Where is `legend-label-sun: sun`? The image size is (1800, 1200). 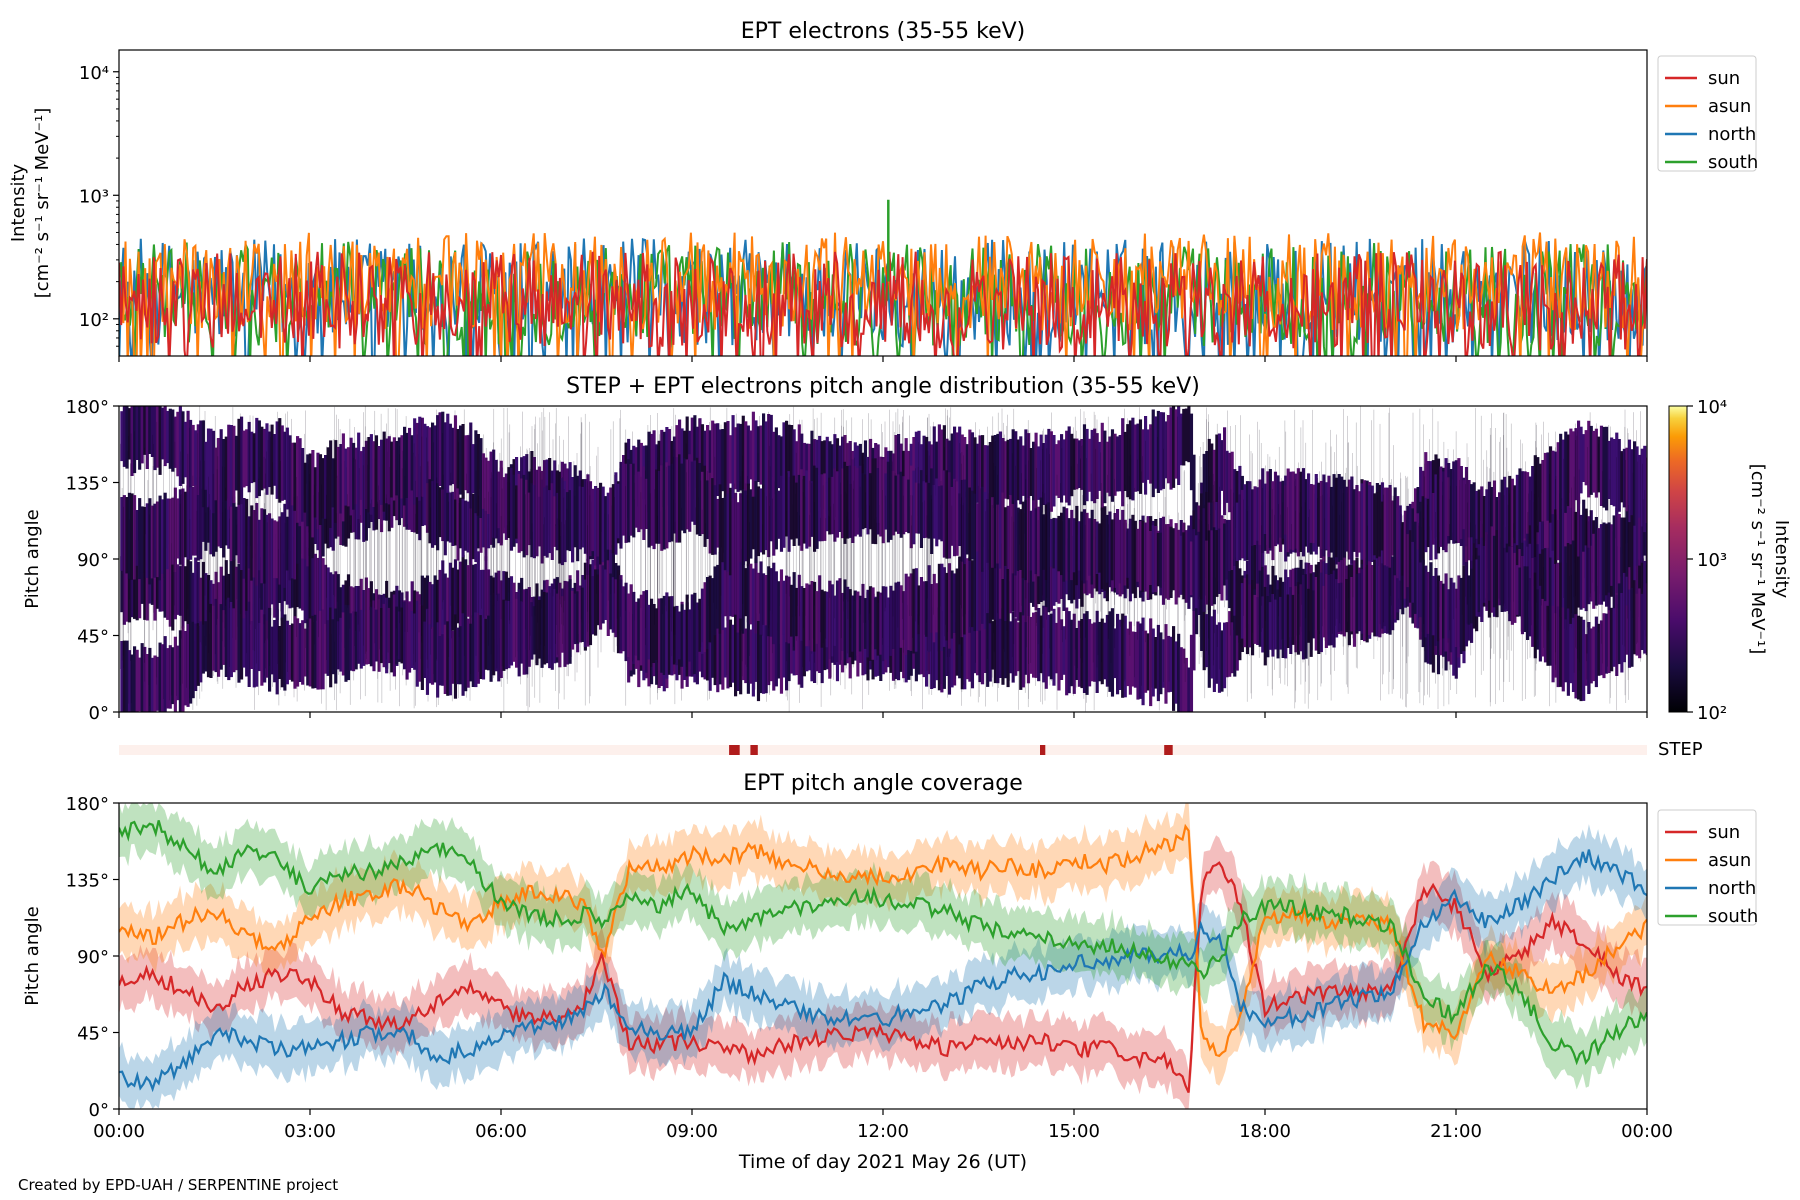 legend-label-sun: sun is located at coordinates (1724, 78).